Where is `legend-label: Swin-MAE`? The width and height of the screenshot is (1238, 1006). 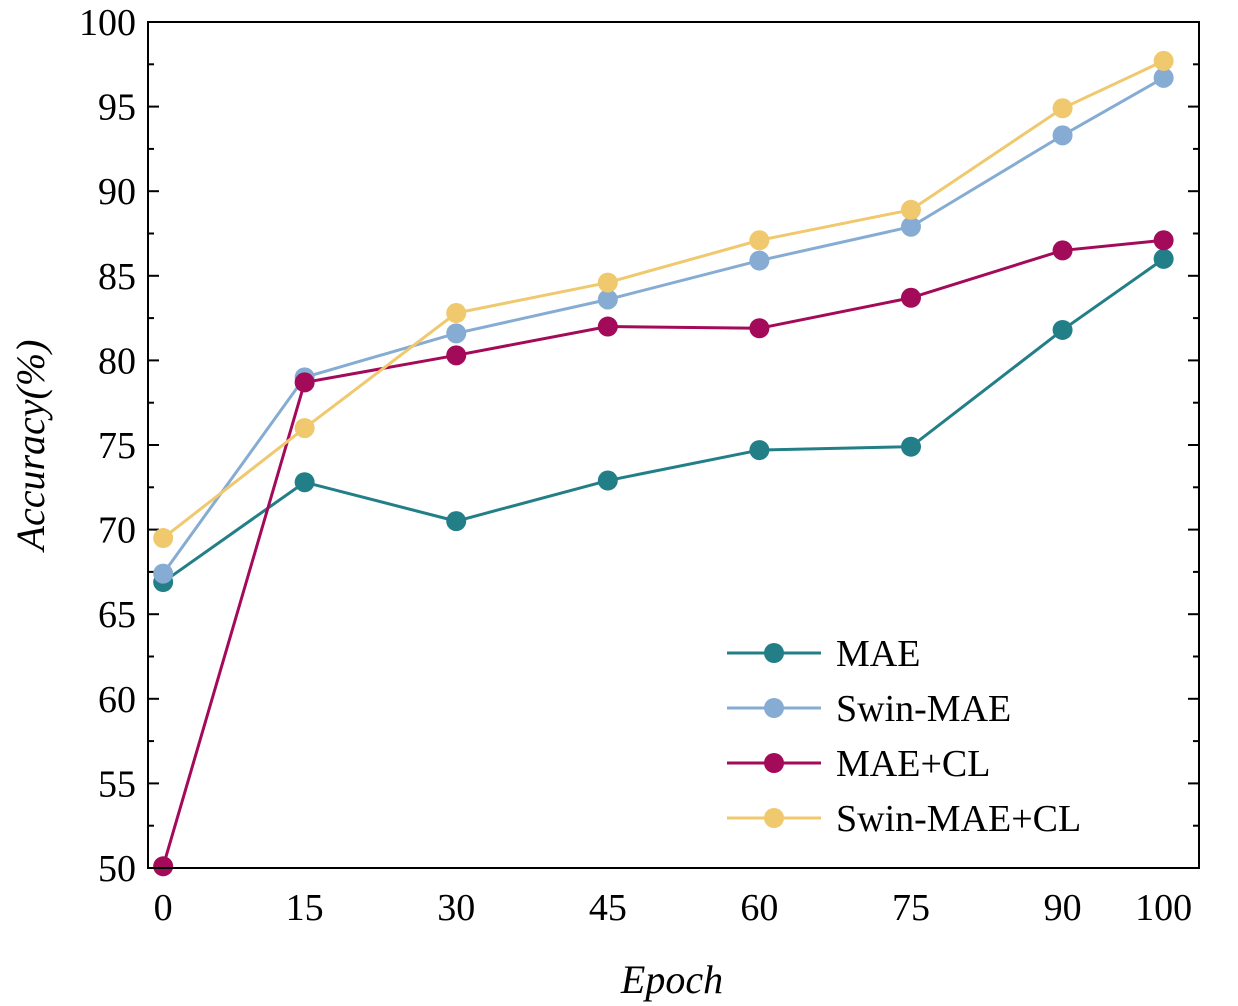
legend-label: Swin-MAE is located at coordinates (923, 709).